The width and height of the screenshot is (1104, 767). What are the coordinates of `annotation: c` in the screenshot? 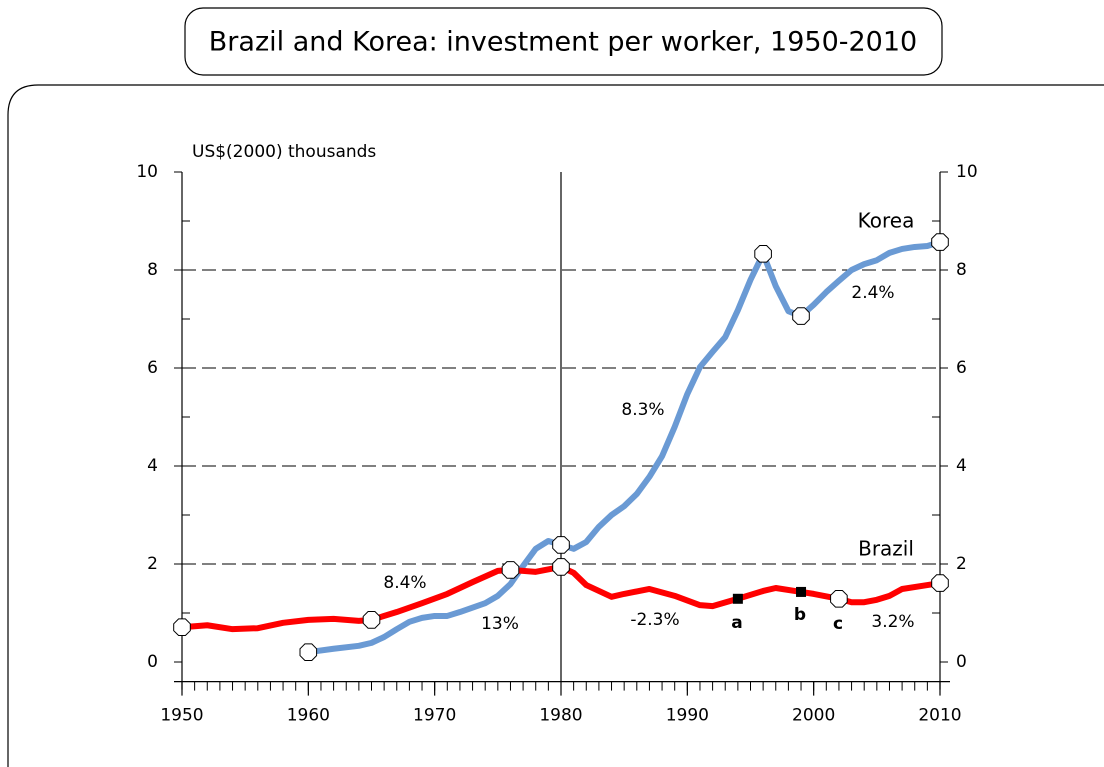 It's located at (838, 624).